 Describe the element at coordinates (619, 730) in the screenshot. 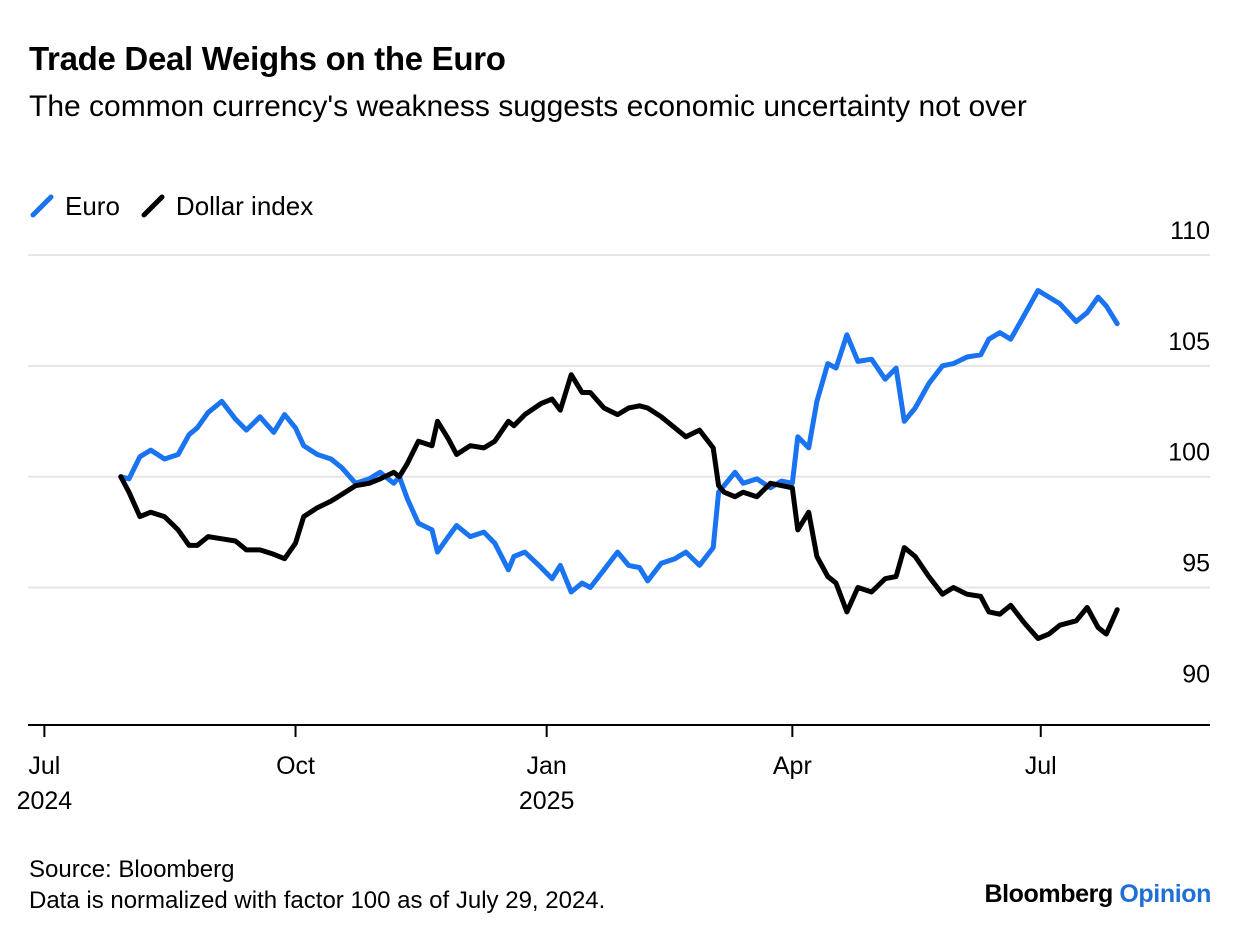

I see `x-axis` at that location.